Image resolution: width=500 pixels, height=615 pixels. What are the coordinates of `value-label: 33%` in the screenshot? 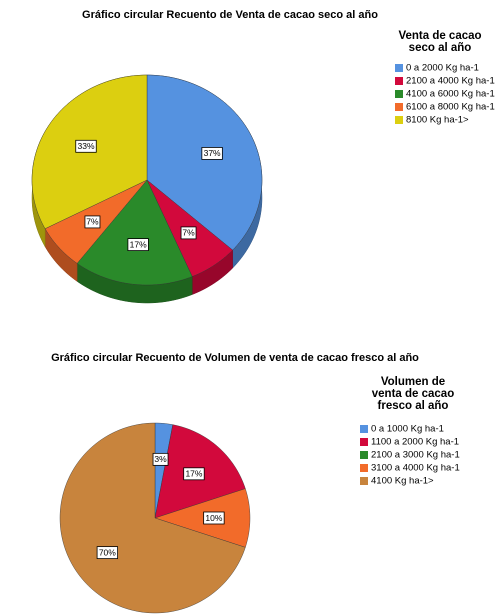 It's located at (85, 146).